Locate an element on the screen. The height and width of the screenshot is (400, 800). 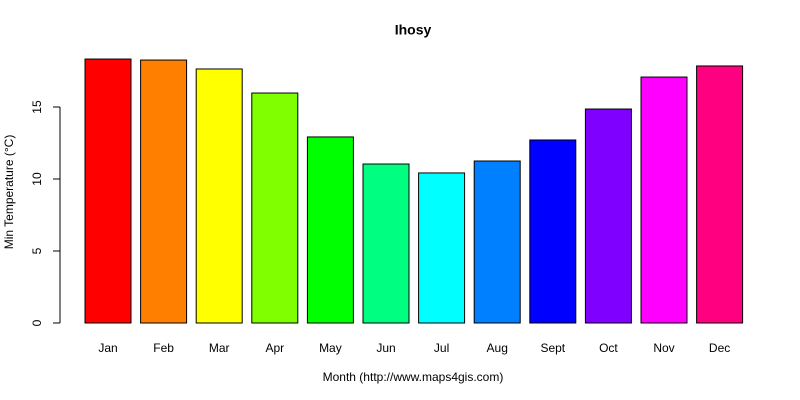
x-tick-label: May is located at coordinates (330, 348).